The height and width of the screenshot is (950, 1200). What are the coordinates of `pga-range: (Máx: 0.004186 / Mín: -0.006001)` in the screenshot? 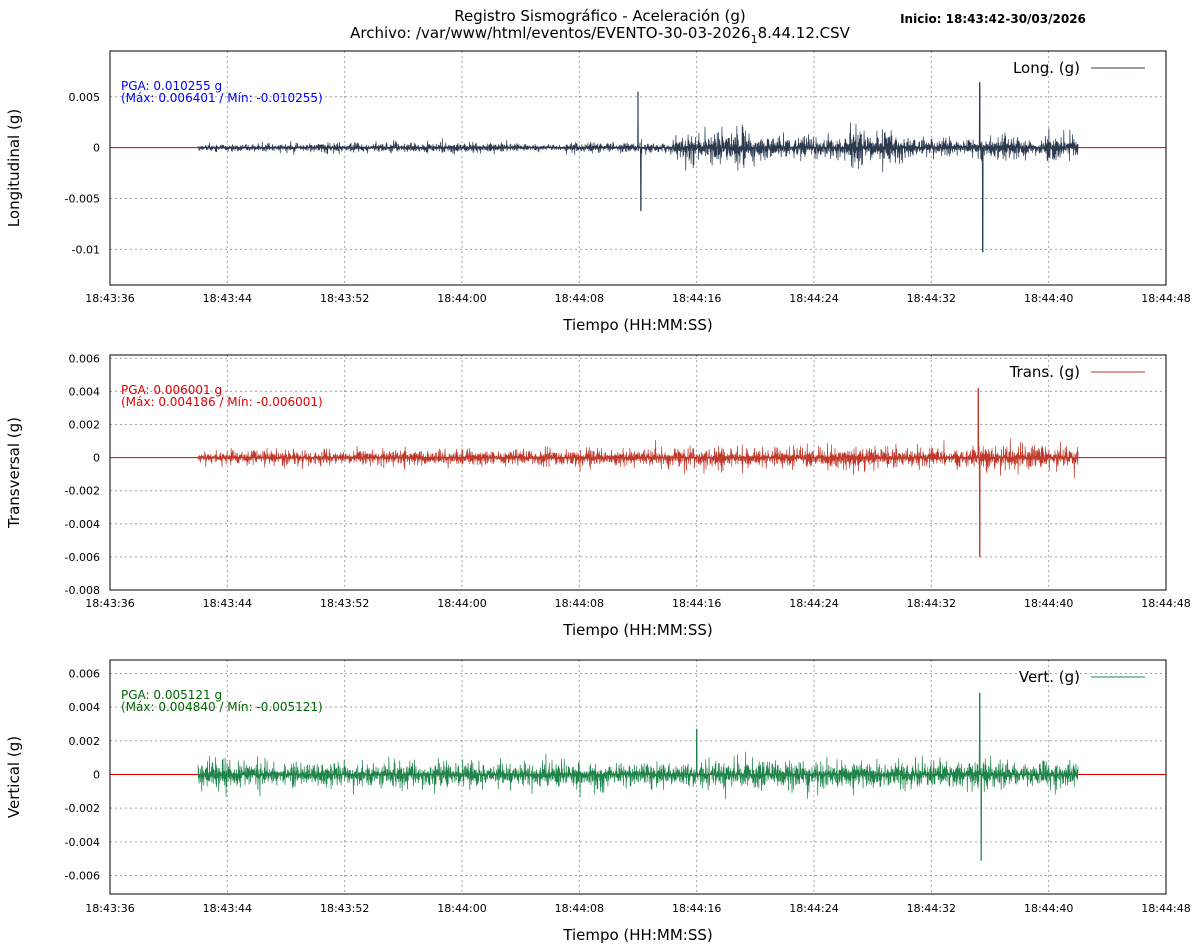 It's located at (222, 402).